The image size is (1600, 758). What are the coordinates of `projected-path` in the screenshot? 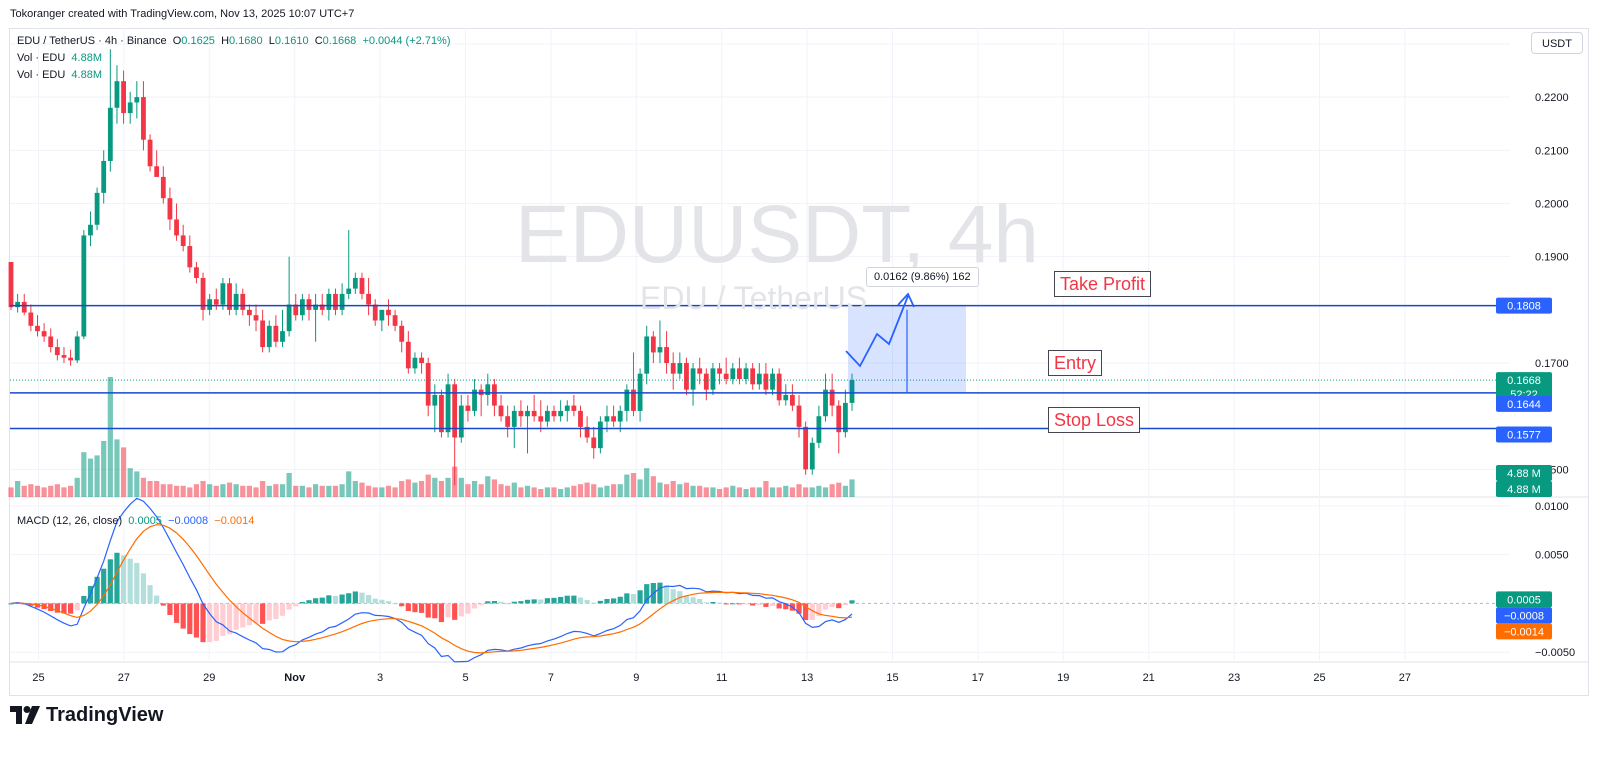 It's located at (877, 331).